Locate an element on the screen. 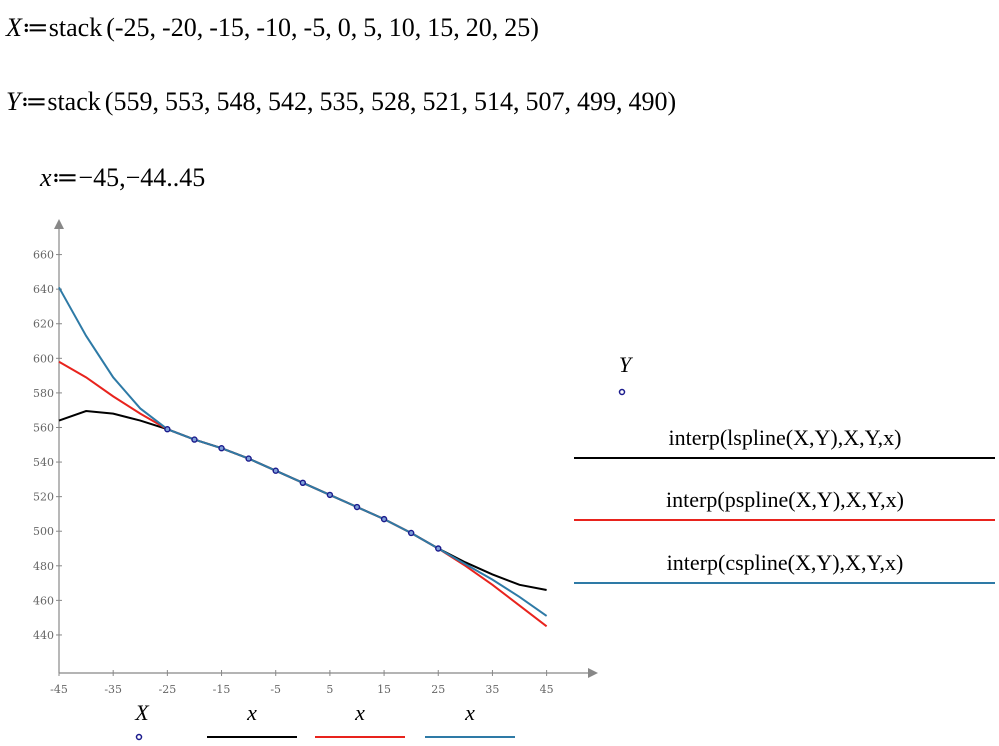  x-tick-label: -25 is located at coordinates (167, 689).